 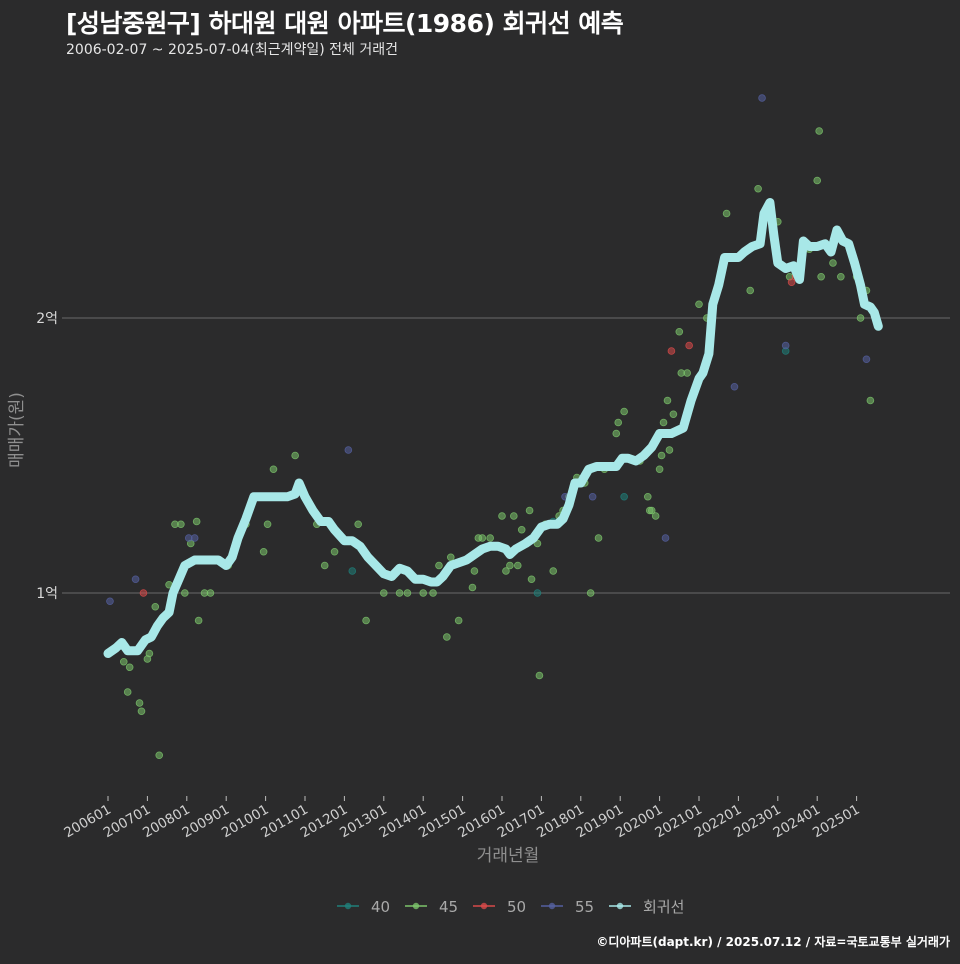 What do you see at coordinates (431, 907) in the screenshot?
I see `legend-item: 45` at bounding box center [431, 907].